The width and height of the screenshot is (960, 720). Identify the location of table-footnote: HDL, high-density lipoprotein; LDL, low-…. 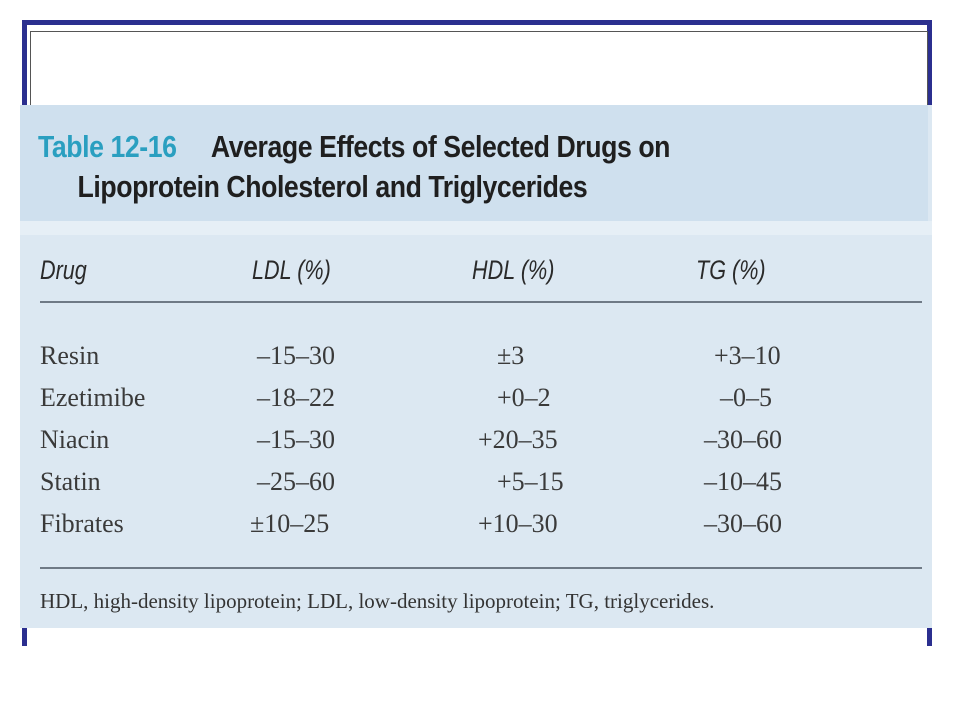
(377, 601).